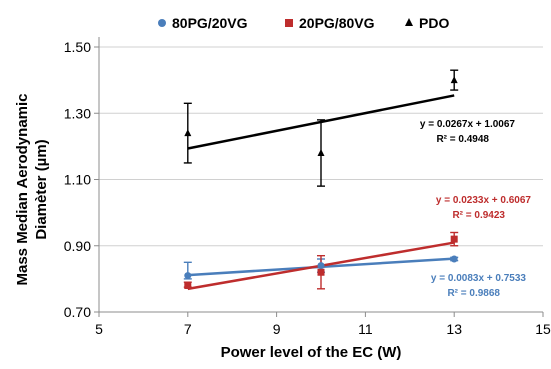 The width and height of the screenshot is (551, 369). Describe the element at coordinates (462, 139) in the screenshot. I see `trendline-r-squared: R² = 0.4948` at that location.